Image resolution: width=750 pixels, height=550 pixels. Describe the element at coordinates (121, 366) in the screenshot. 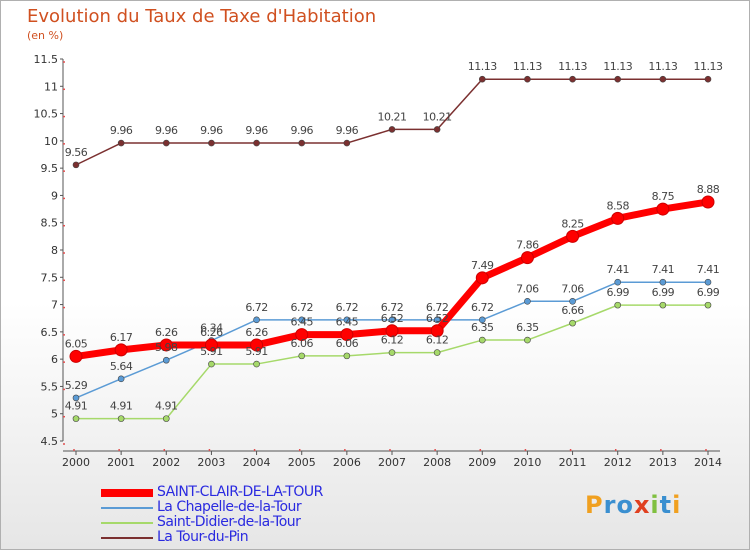

I see `data-label-1: 5.64` at that location.